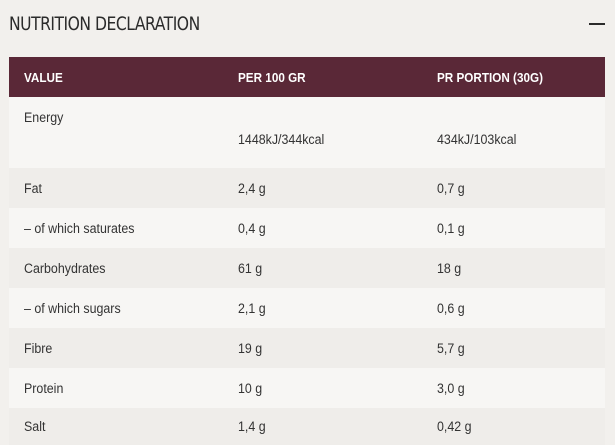 This screenshot has width=615, height=445. Describe the element at coordinates (322, 268) in the screenshot. I see `value-per-100gr: 61 g` at that location.